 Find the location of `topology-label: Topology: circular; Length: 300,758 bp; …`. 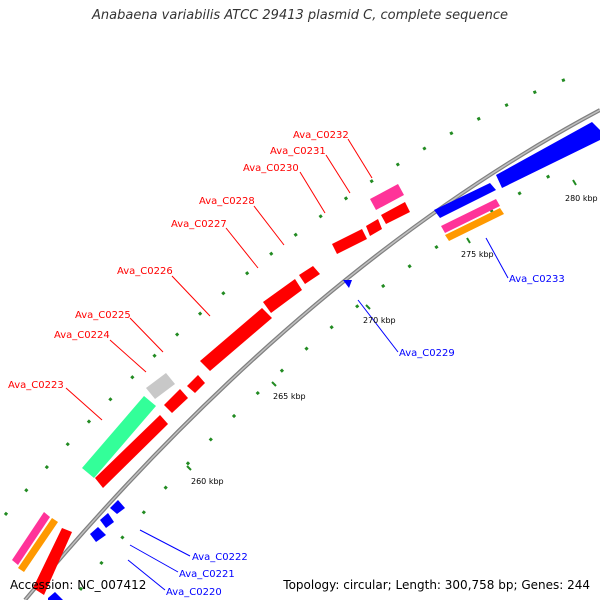

topology-label: Topology: circular; Length: 300,758 bp; … is located at coordinates (436, 585).